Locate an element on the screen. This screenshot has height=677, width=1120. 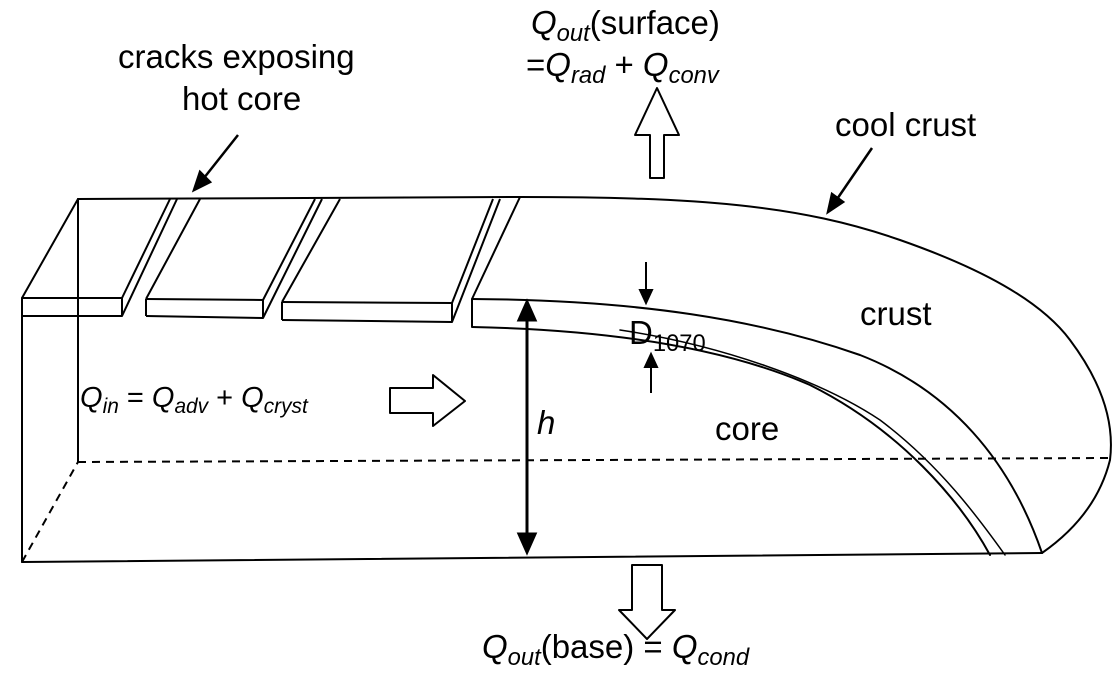
qcond-sub: cond is located at coordinates (723, 658).